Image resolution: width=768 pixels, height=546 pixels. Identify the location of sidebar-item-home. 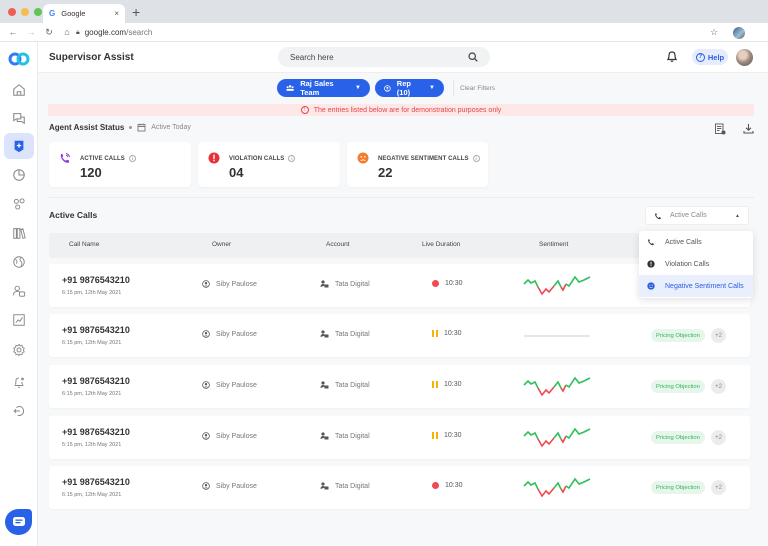
(19, 90).